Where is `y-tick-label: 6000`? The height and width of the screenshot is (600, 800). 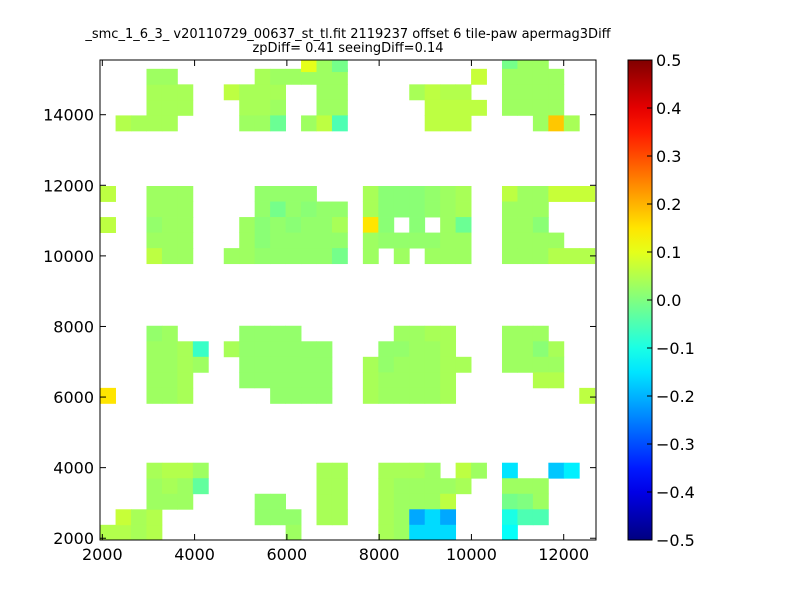
y-tick-label: 6000 is located at coordinates (73, 397).